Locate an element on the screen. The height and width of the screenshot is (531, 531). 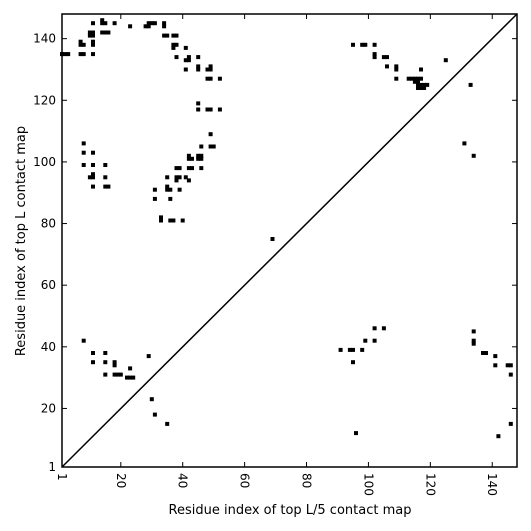
y-tick-label: 60 is located at coordinates (48, 285).